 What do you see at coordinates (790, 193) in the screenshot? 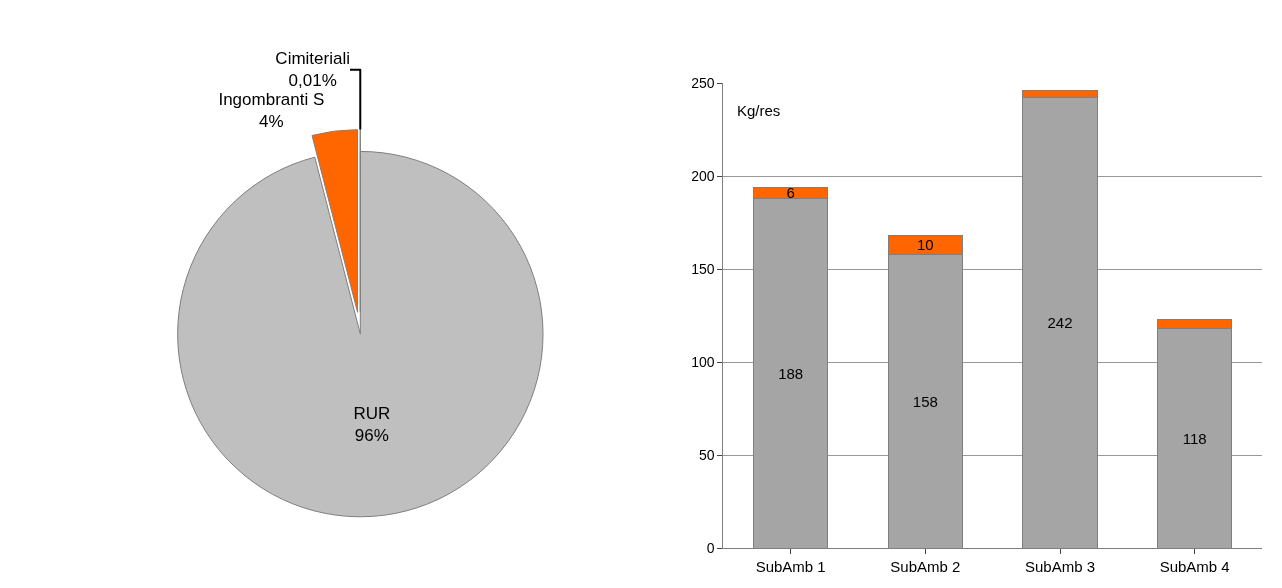
I see `data-label: 6` at bounding box center [790, 193].